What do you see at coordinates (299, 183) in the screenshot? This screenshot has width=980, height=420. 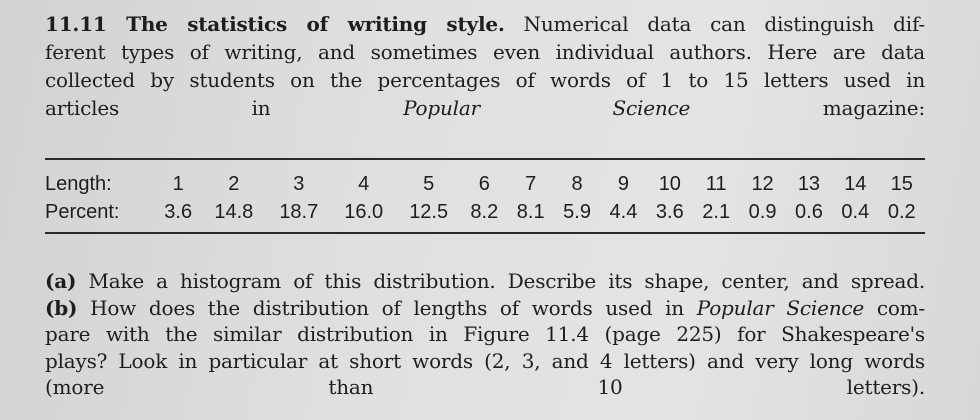 I see `length-cell: 3` at bounding box center [299, 183].